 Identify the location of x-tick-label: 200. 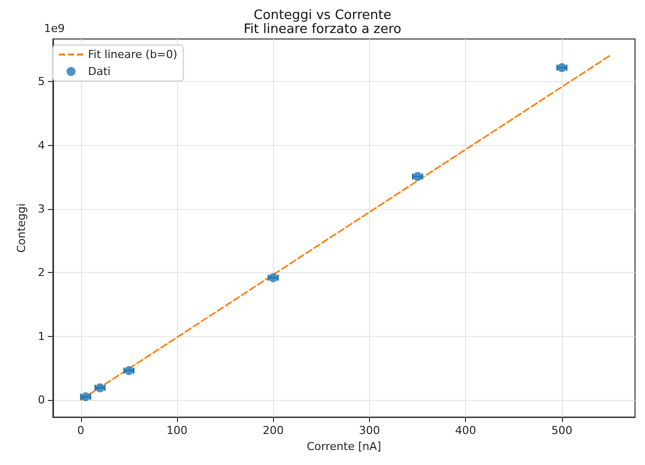
(273, 431).